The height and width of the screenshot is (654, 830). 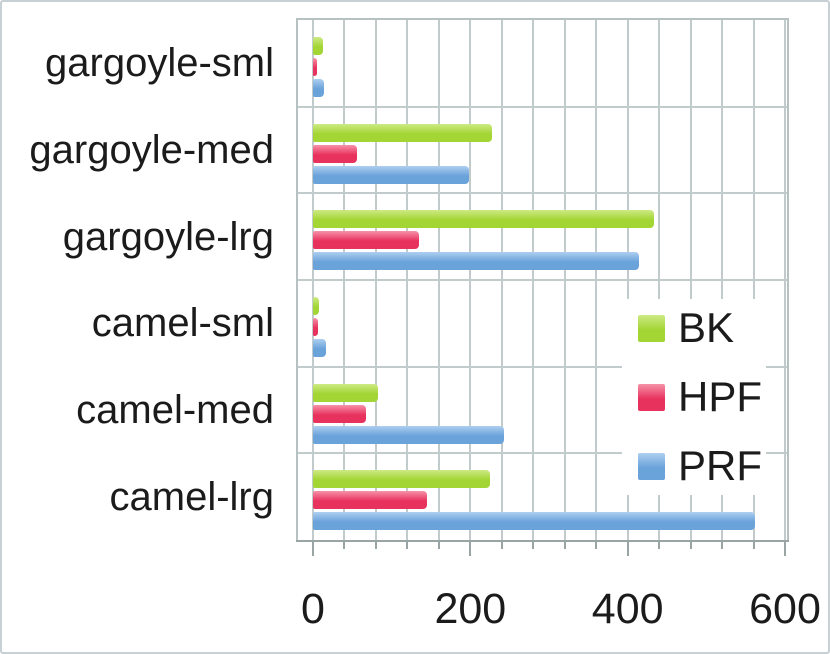 I want to click on bar-camel-lrg-hpf, so click(x=370, y=500).